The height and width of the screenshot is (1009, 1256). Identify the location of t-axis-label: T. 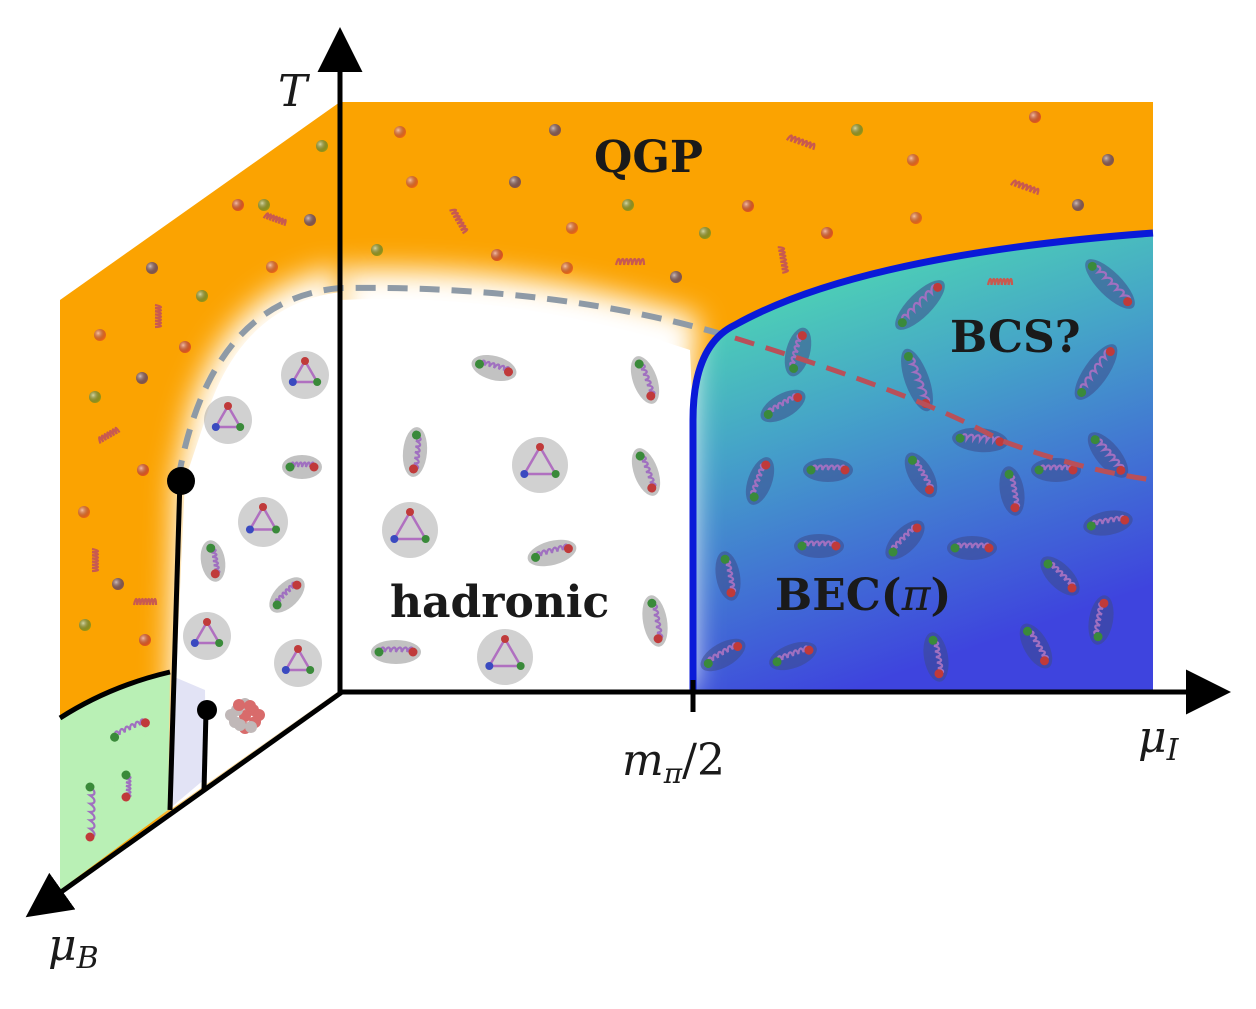
(294, 91).